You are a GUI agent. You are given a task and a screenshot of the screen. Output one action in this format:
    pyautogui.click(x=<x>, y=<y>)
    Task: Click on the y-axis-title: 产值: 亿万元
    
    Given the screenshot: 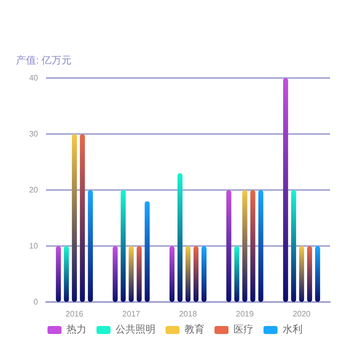 What is the action you would take?
    pyautogui.click(x=44, y=60)
    